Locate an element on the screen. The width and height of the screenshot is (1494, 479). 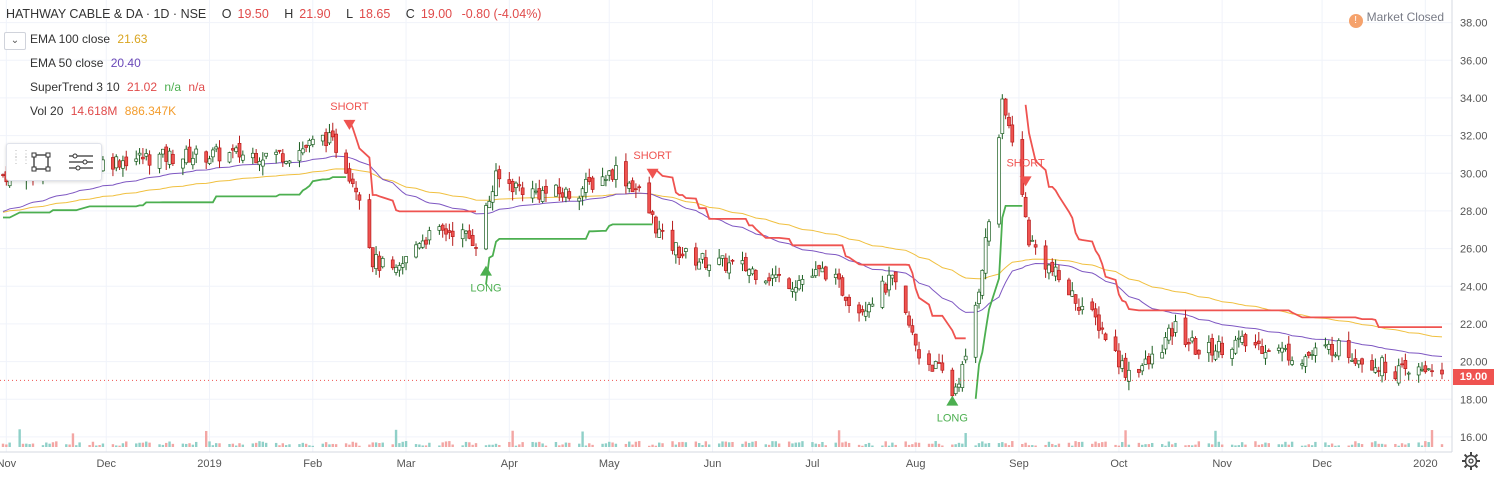
settings-lines-icon is located at coordinates (80, 162).